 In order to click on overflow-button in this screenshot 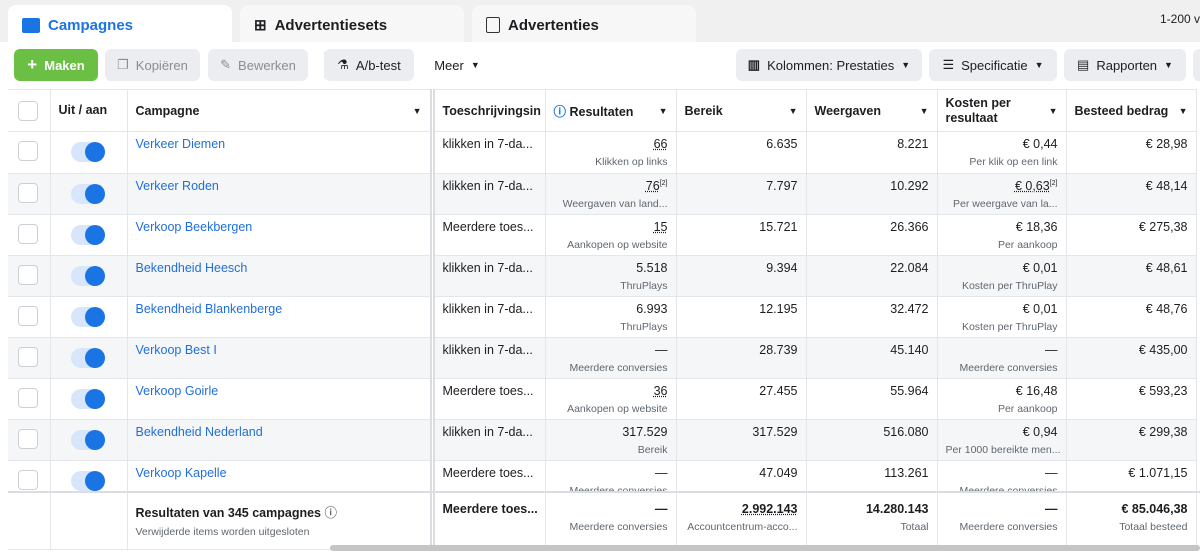, I will do `click(1196, 65)`.